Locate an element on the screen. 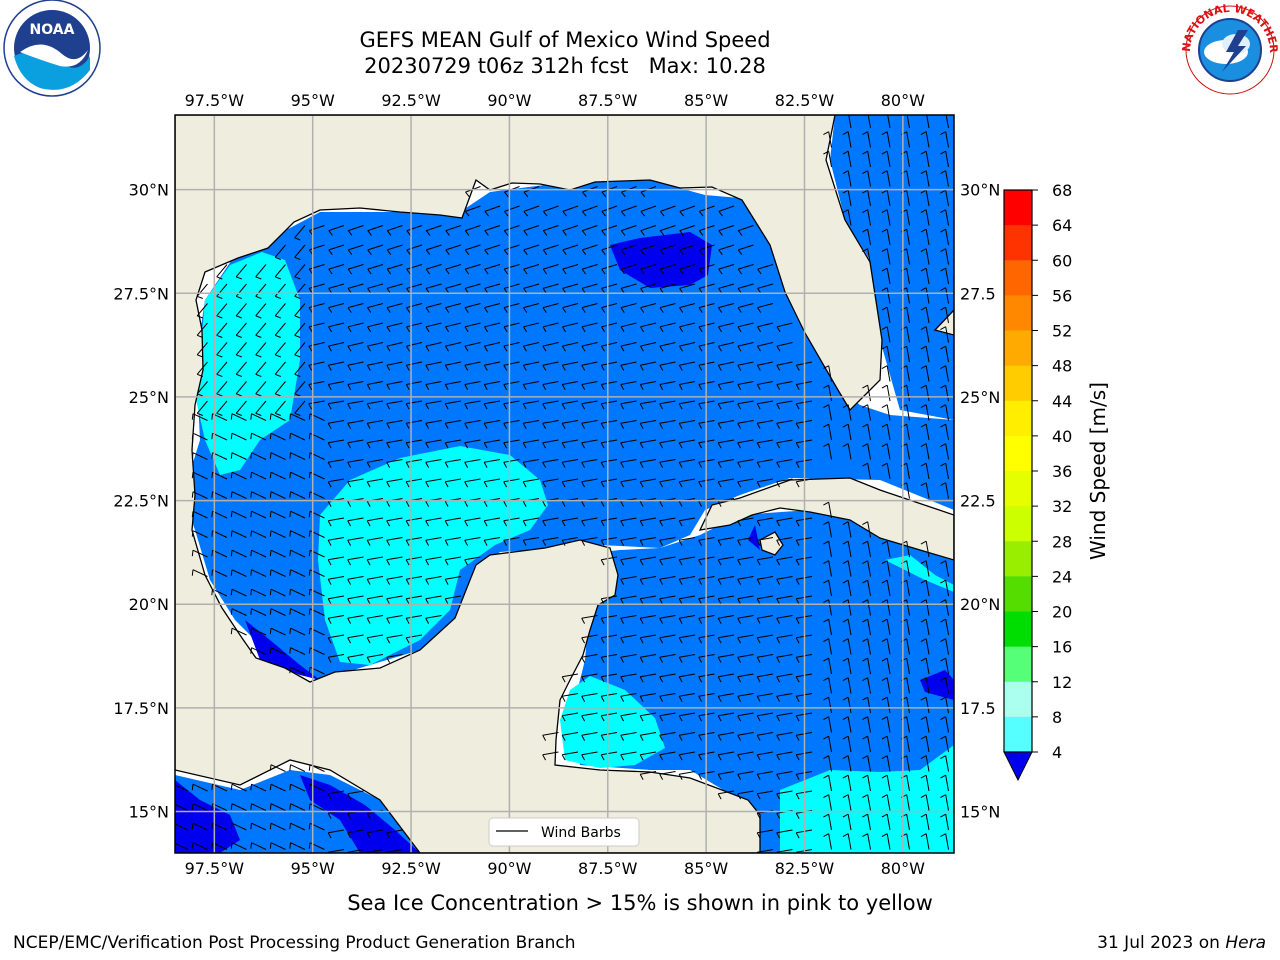  colorbar-tick-label: 16 is located at coordinates (1062, 647).